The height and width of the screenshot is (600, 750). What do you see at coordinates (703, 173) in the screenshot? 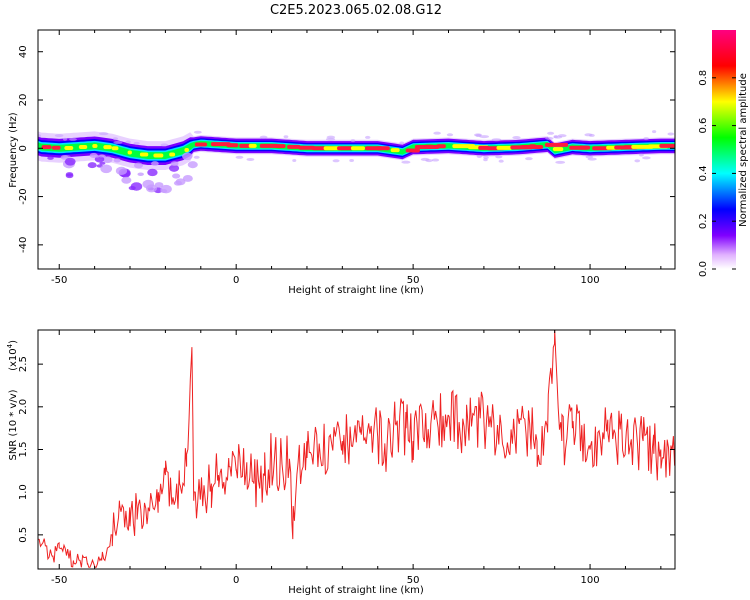
I see `colorbar-tick-label: 0.4` at bounding box center [703, 173].